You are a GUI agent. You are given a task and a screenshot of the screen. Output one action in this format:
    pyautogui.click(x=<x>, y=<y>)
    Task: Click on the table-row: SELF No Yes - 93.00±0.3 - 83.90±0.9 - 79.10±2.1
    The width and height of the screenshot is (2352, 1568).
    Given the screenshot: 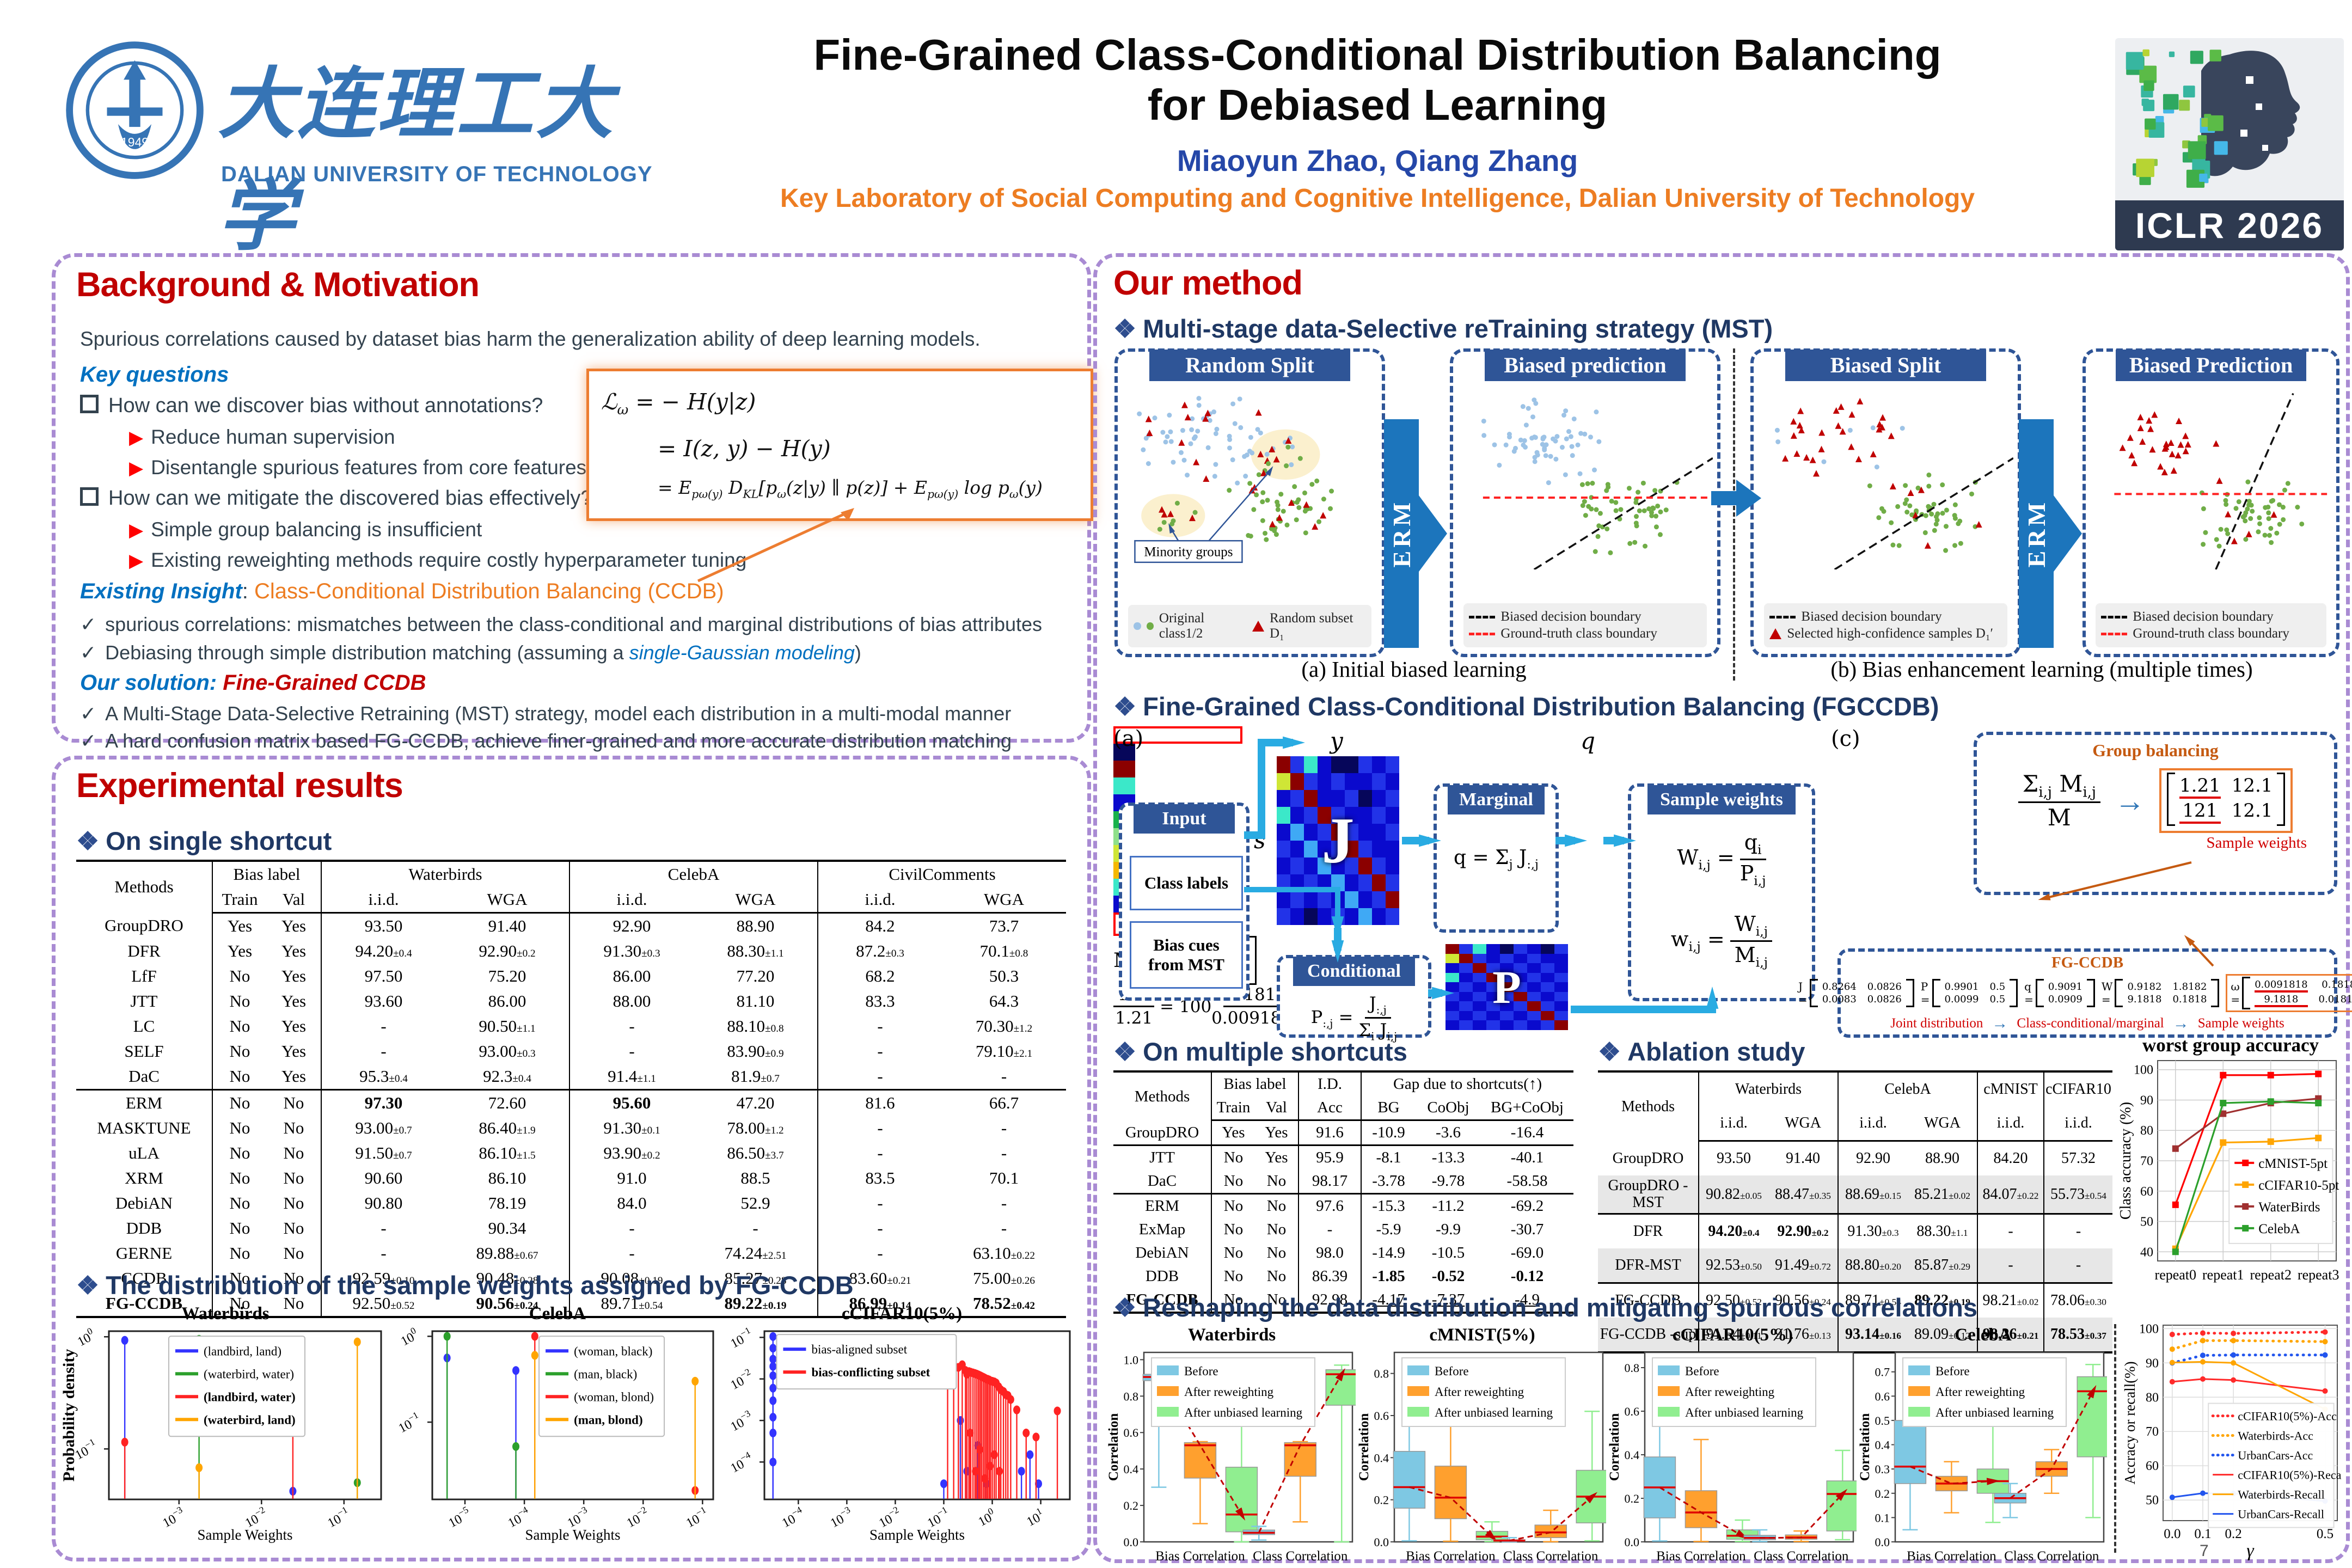 What is the action you would take?
    pyautogui.click(x=571, y=1051)
    